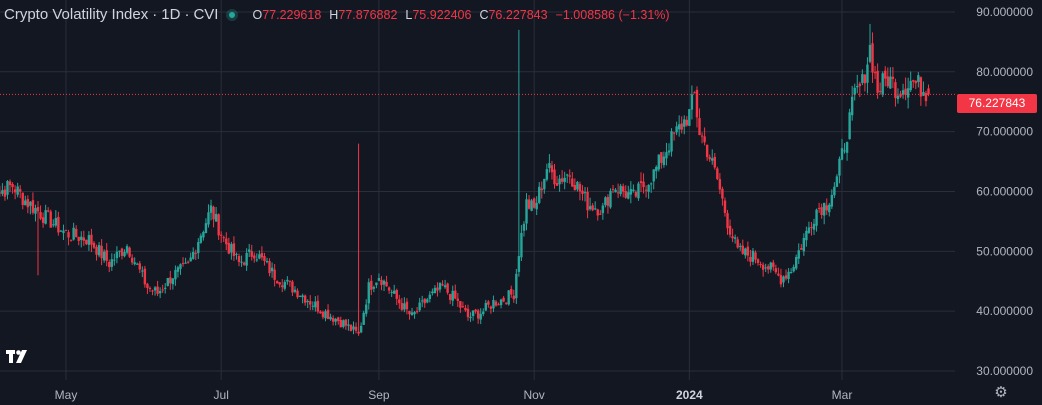  I want to click on low-value: 75.922406, so click(442, 14).